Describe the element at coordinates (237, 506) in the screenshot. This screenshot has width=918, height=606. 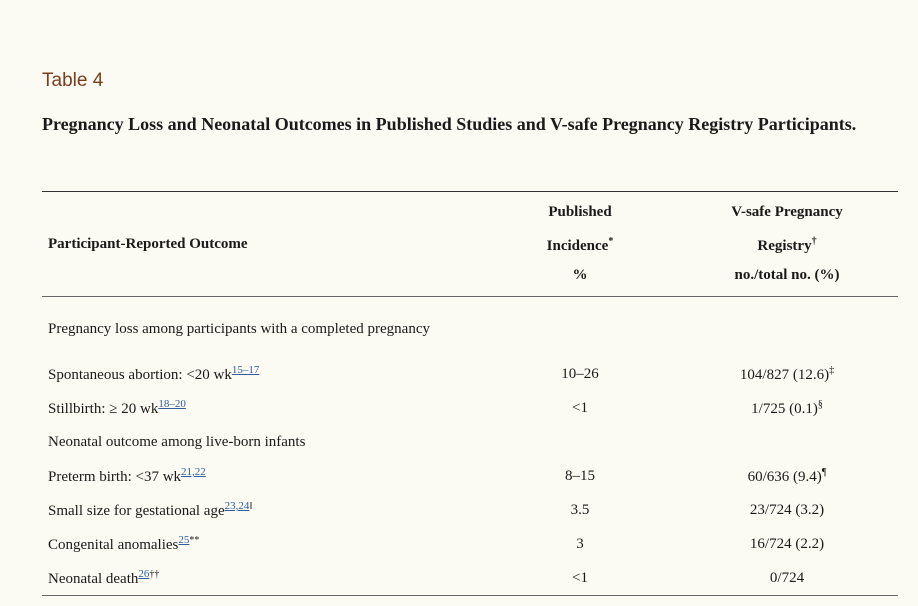
I see `reference-link: 23,24` at that location.